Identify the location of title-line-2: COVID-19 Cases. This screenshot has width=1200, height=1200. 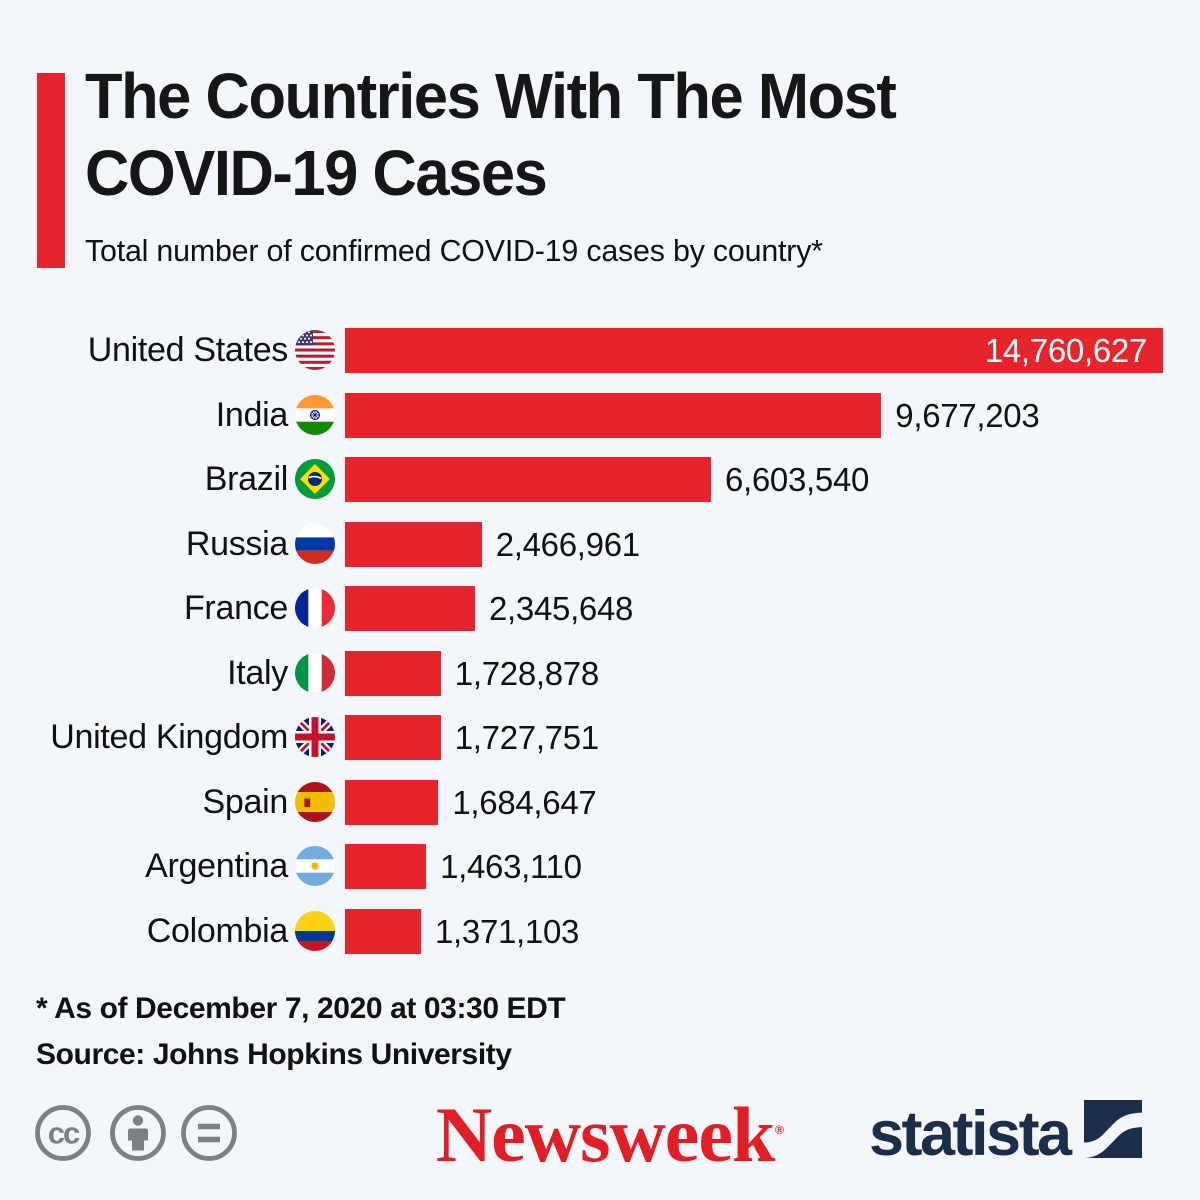
(316, 173).